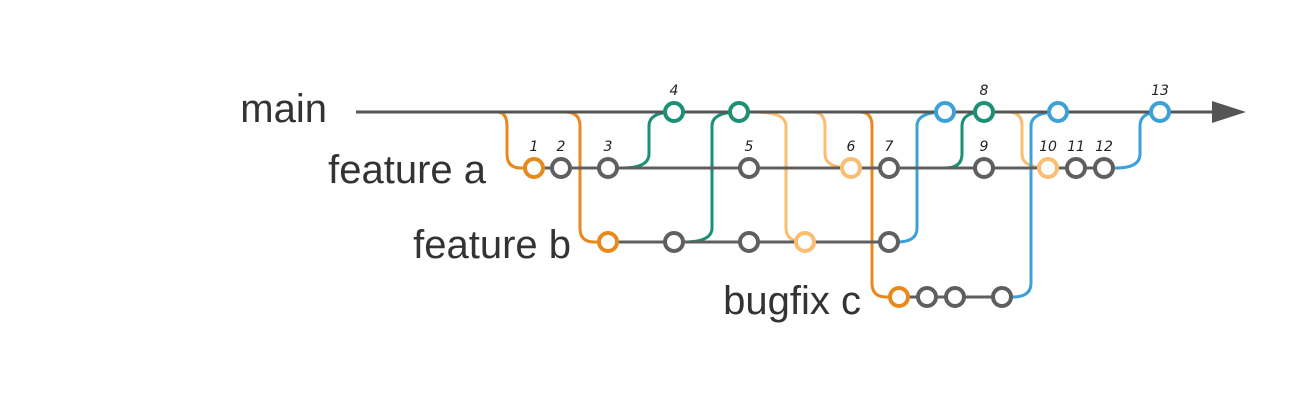 Image resolution: width=1316 pixels, height=403 pixels. I want to click on branch-label-feature-a: feature a, so click(407, 170).